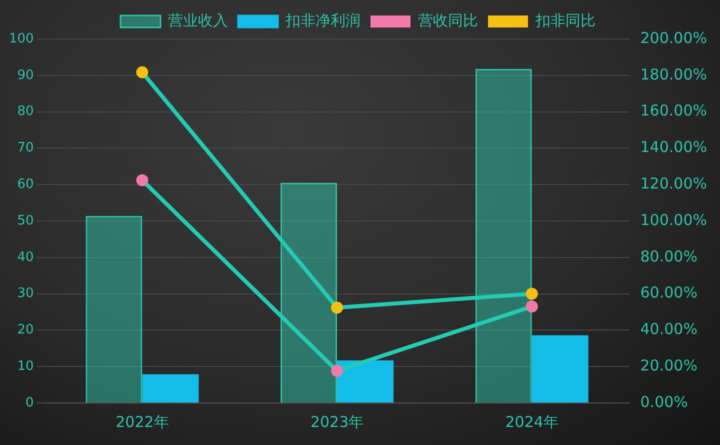 The image size is (720, 445). What do you see at coordinates (531, 421) in the screenshot?
I see `x-tick-label: 2024年` at bounding box center [531, 421].